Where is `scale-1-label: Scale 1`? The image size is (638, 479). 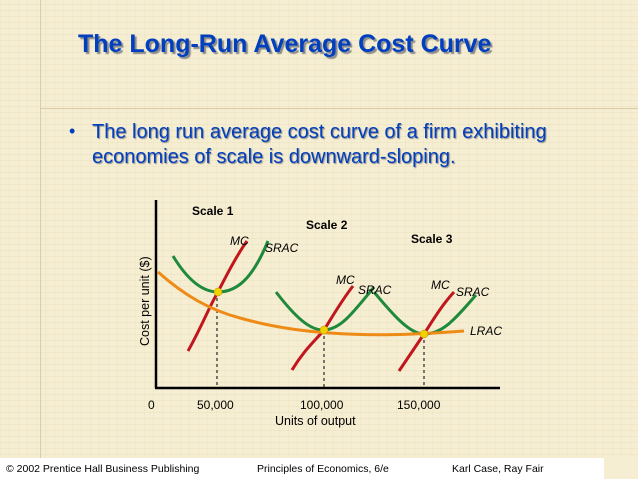 scale-1-label: Scale 1 is located at coordinates (213, 211).